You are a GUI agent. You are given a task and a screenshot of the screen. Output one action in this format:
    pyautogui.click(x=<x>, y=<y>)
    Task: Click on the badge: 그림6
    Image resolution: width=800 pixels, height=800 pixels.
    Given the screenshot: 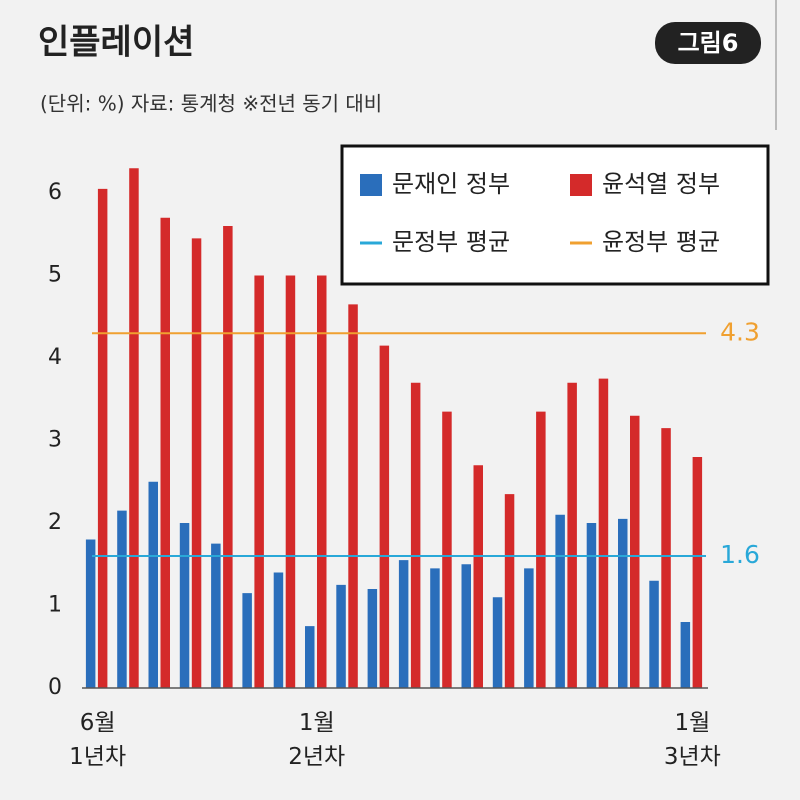 What is the action you would take?
    pyautogui.click(x=708, y=43)
    